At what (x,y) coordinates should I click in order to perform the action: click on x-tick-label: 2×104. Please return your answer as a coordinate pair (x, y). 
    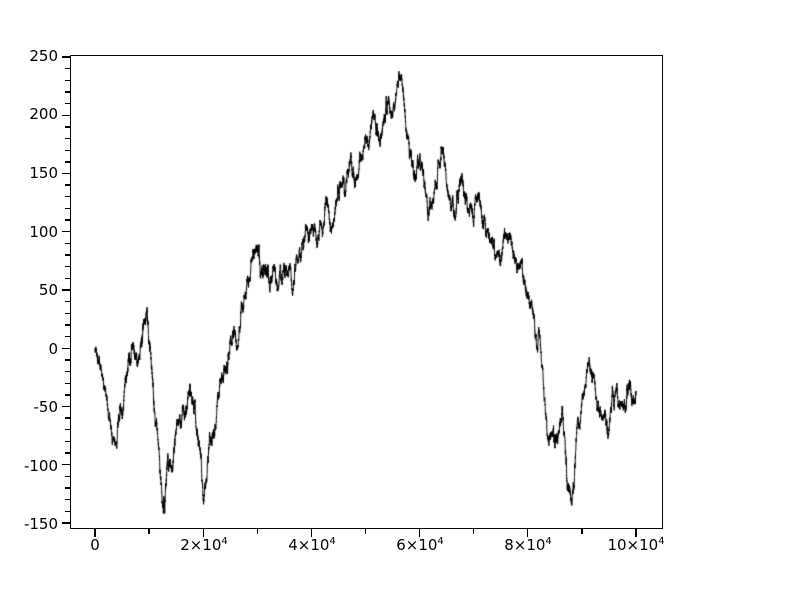
    Looking at the image, I should click on (204, 545).